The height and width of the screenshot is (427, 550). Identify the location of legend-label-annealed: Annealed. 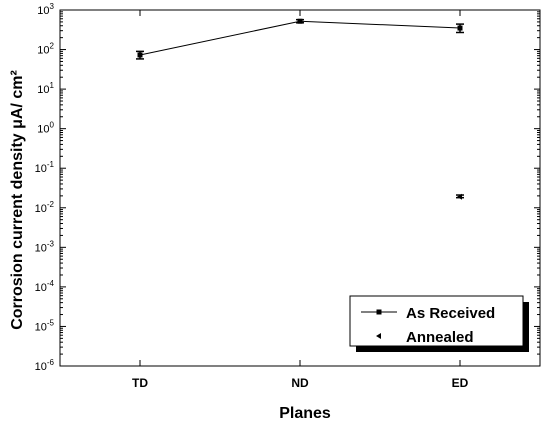
(440, 337).